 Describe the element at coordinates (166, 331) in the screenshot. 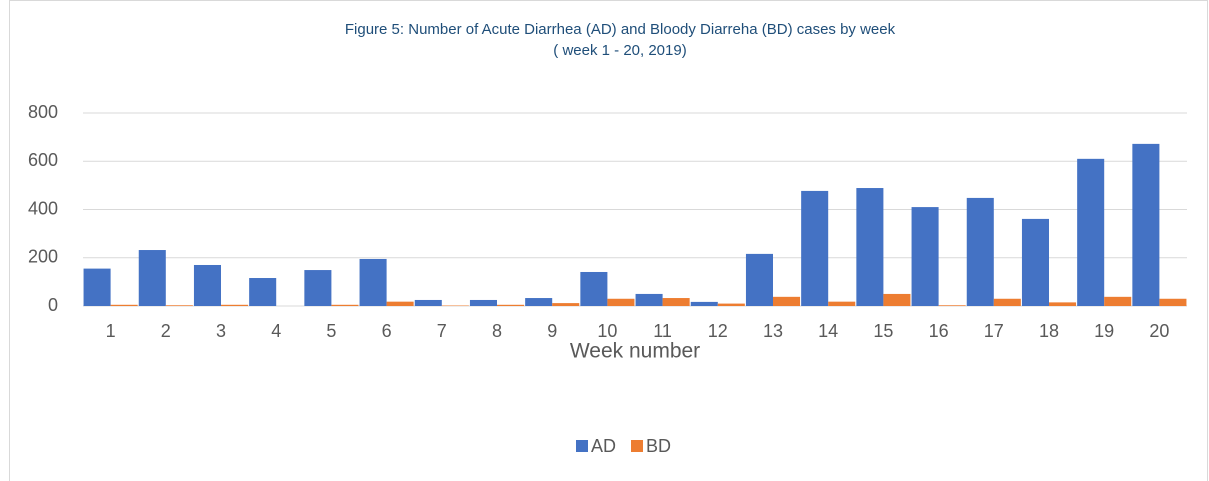

I see `x-tick-label: 2` at that location.